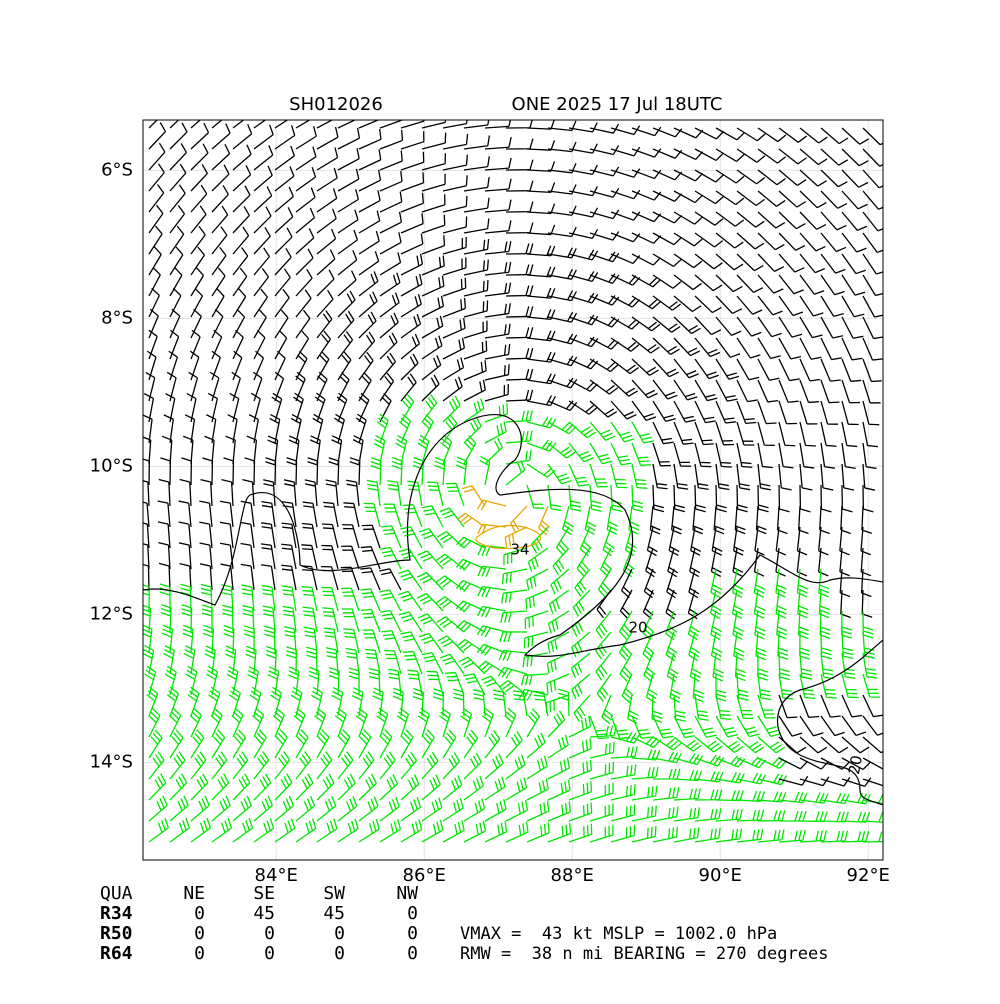  I want to click on table-header: SW, so click(334, 893).